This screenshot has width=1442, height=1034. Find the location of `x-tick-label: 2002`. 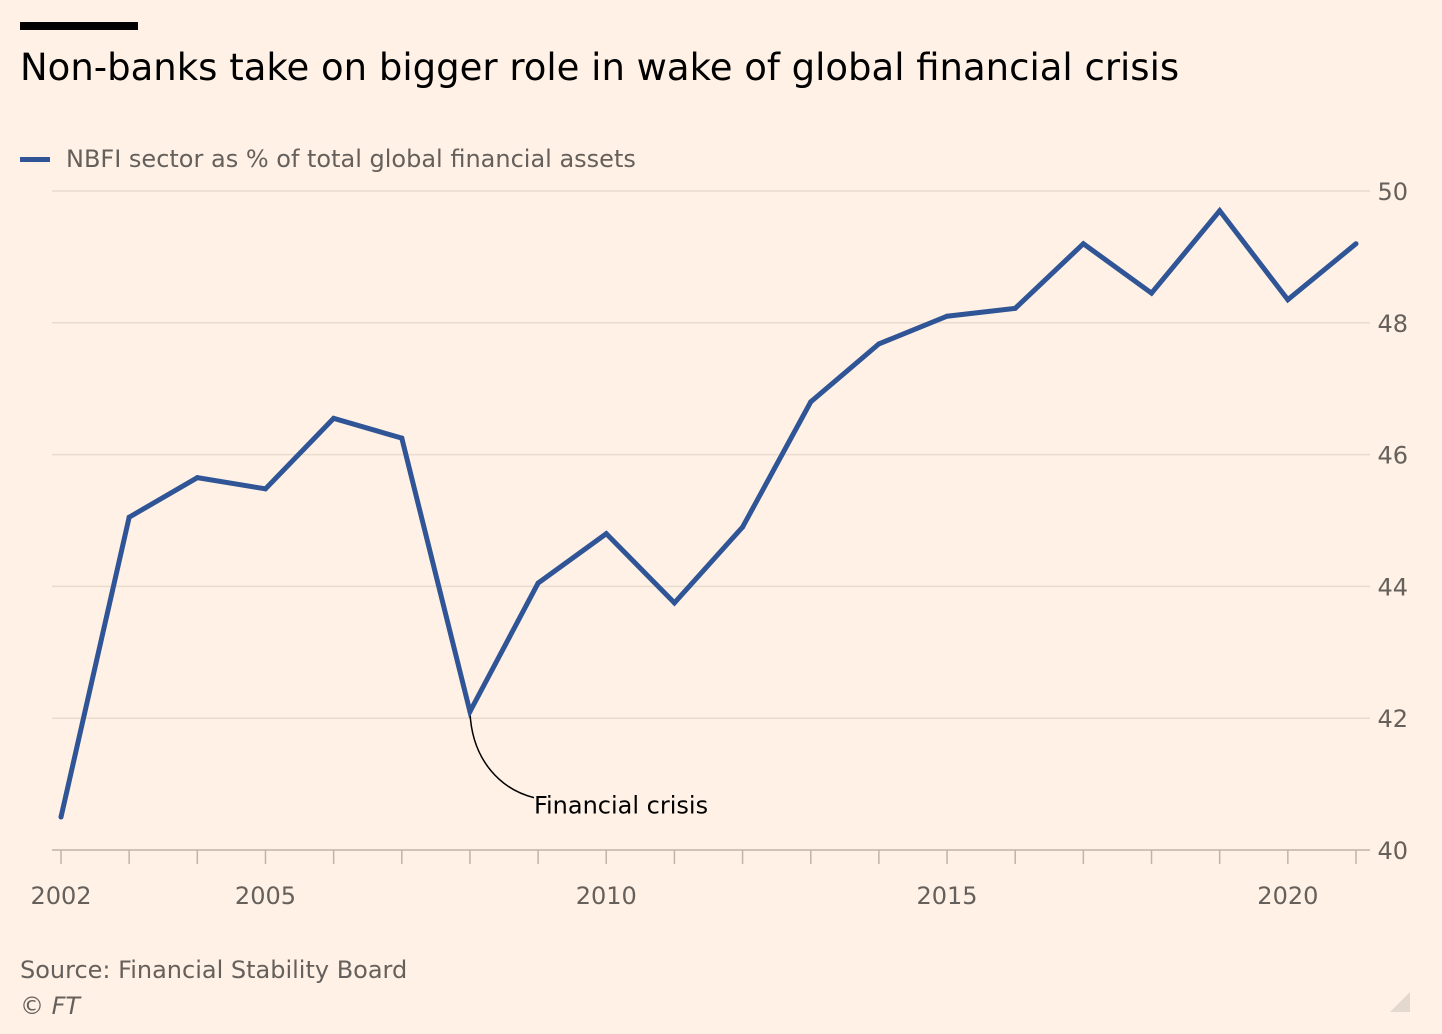

x-tick-label: 2002 is located at coordinates (60, 896).